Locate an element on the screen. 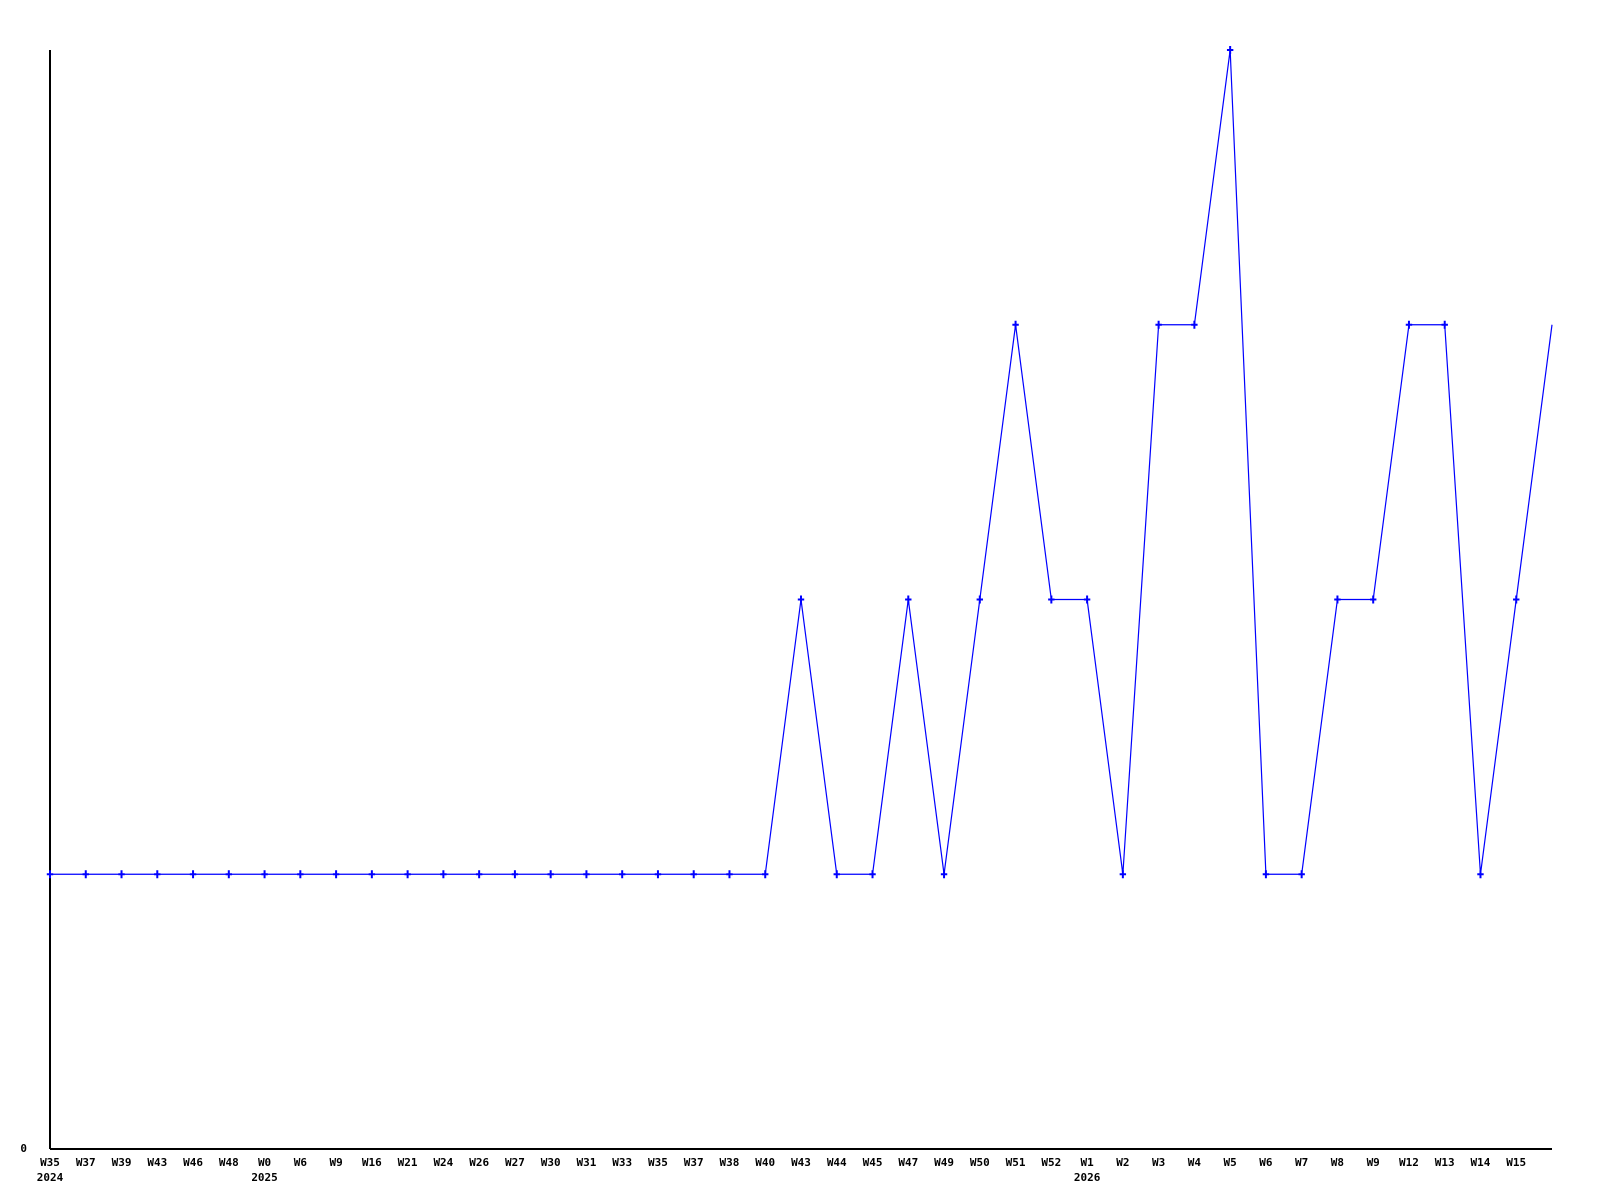 This screenshot has width=1600, height=1200. x-tick-label: W46 is located at coordinates (193, 1162).